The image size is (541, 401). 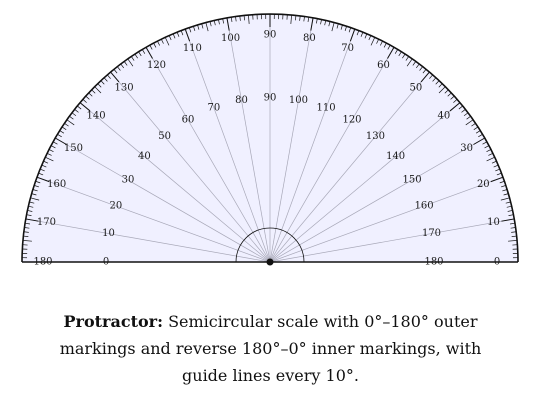 What do you see at coordinates (124, 88) in the screenshot?
I see `outer-scale-label: 130` at bounding box center [124, 88].